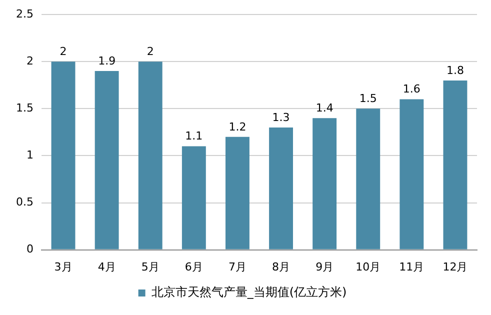  I want to click on x-tick-label: 10月, so click(368, 267).